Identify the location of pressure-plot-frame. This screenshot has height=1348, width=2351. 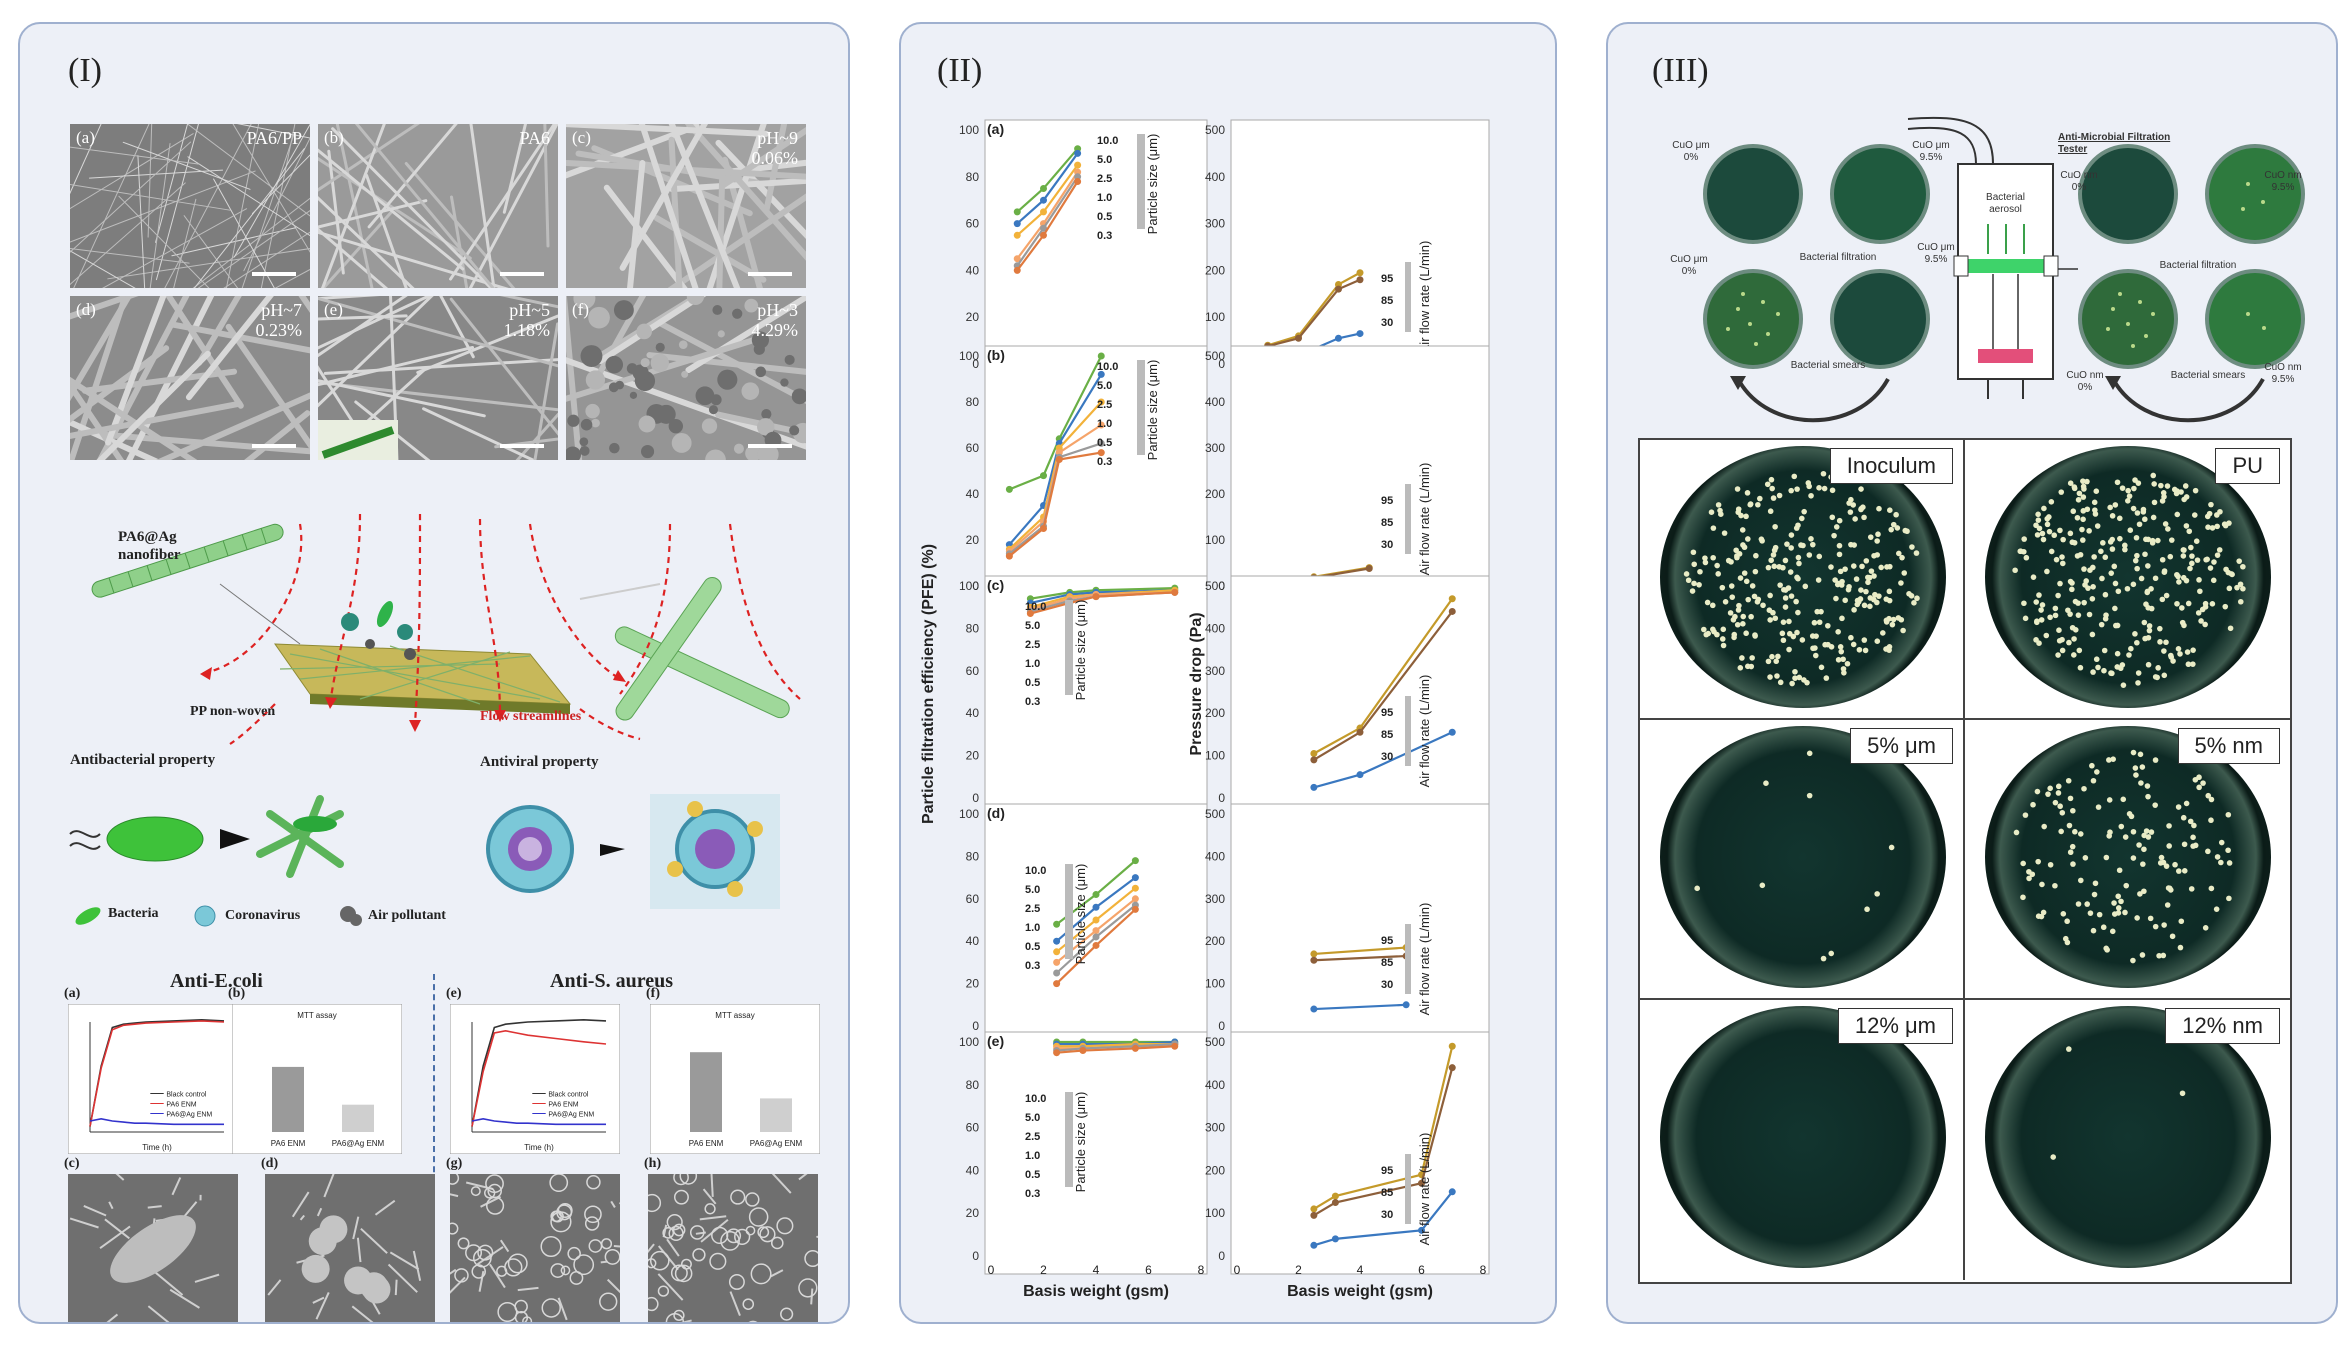
(1360, 251).